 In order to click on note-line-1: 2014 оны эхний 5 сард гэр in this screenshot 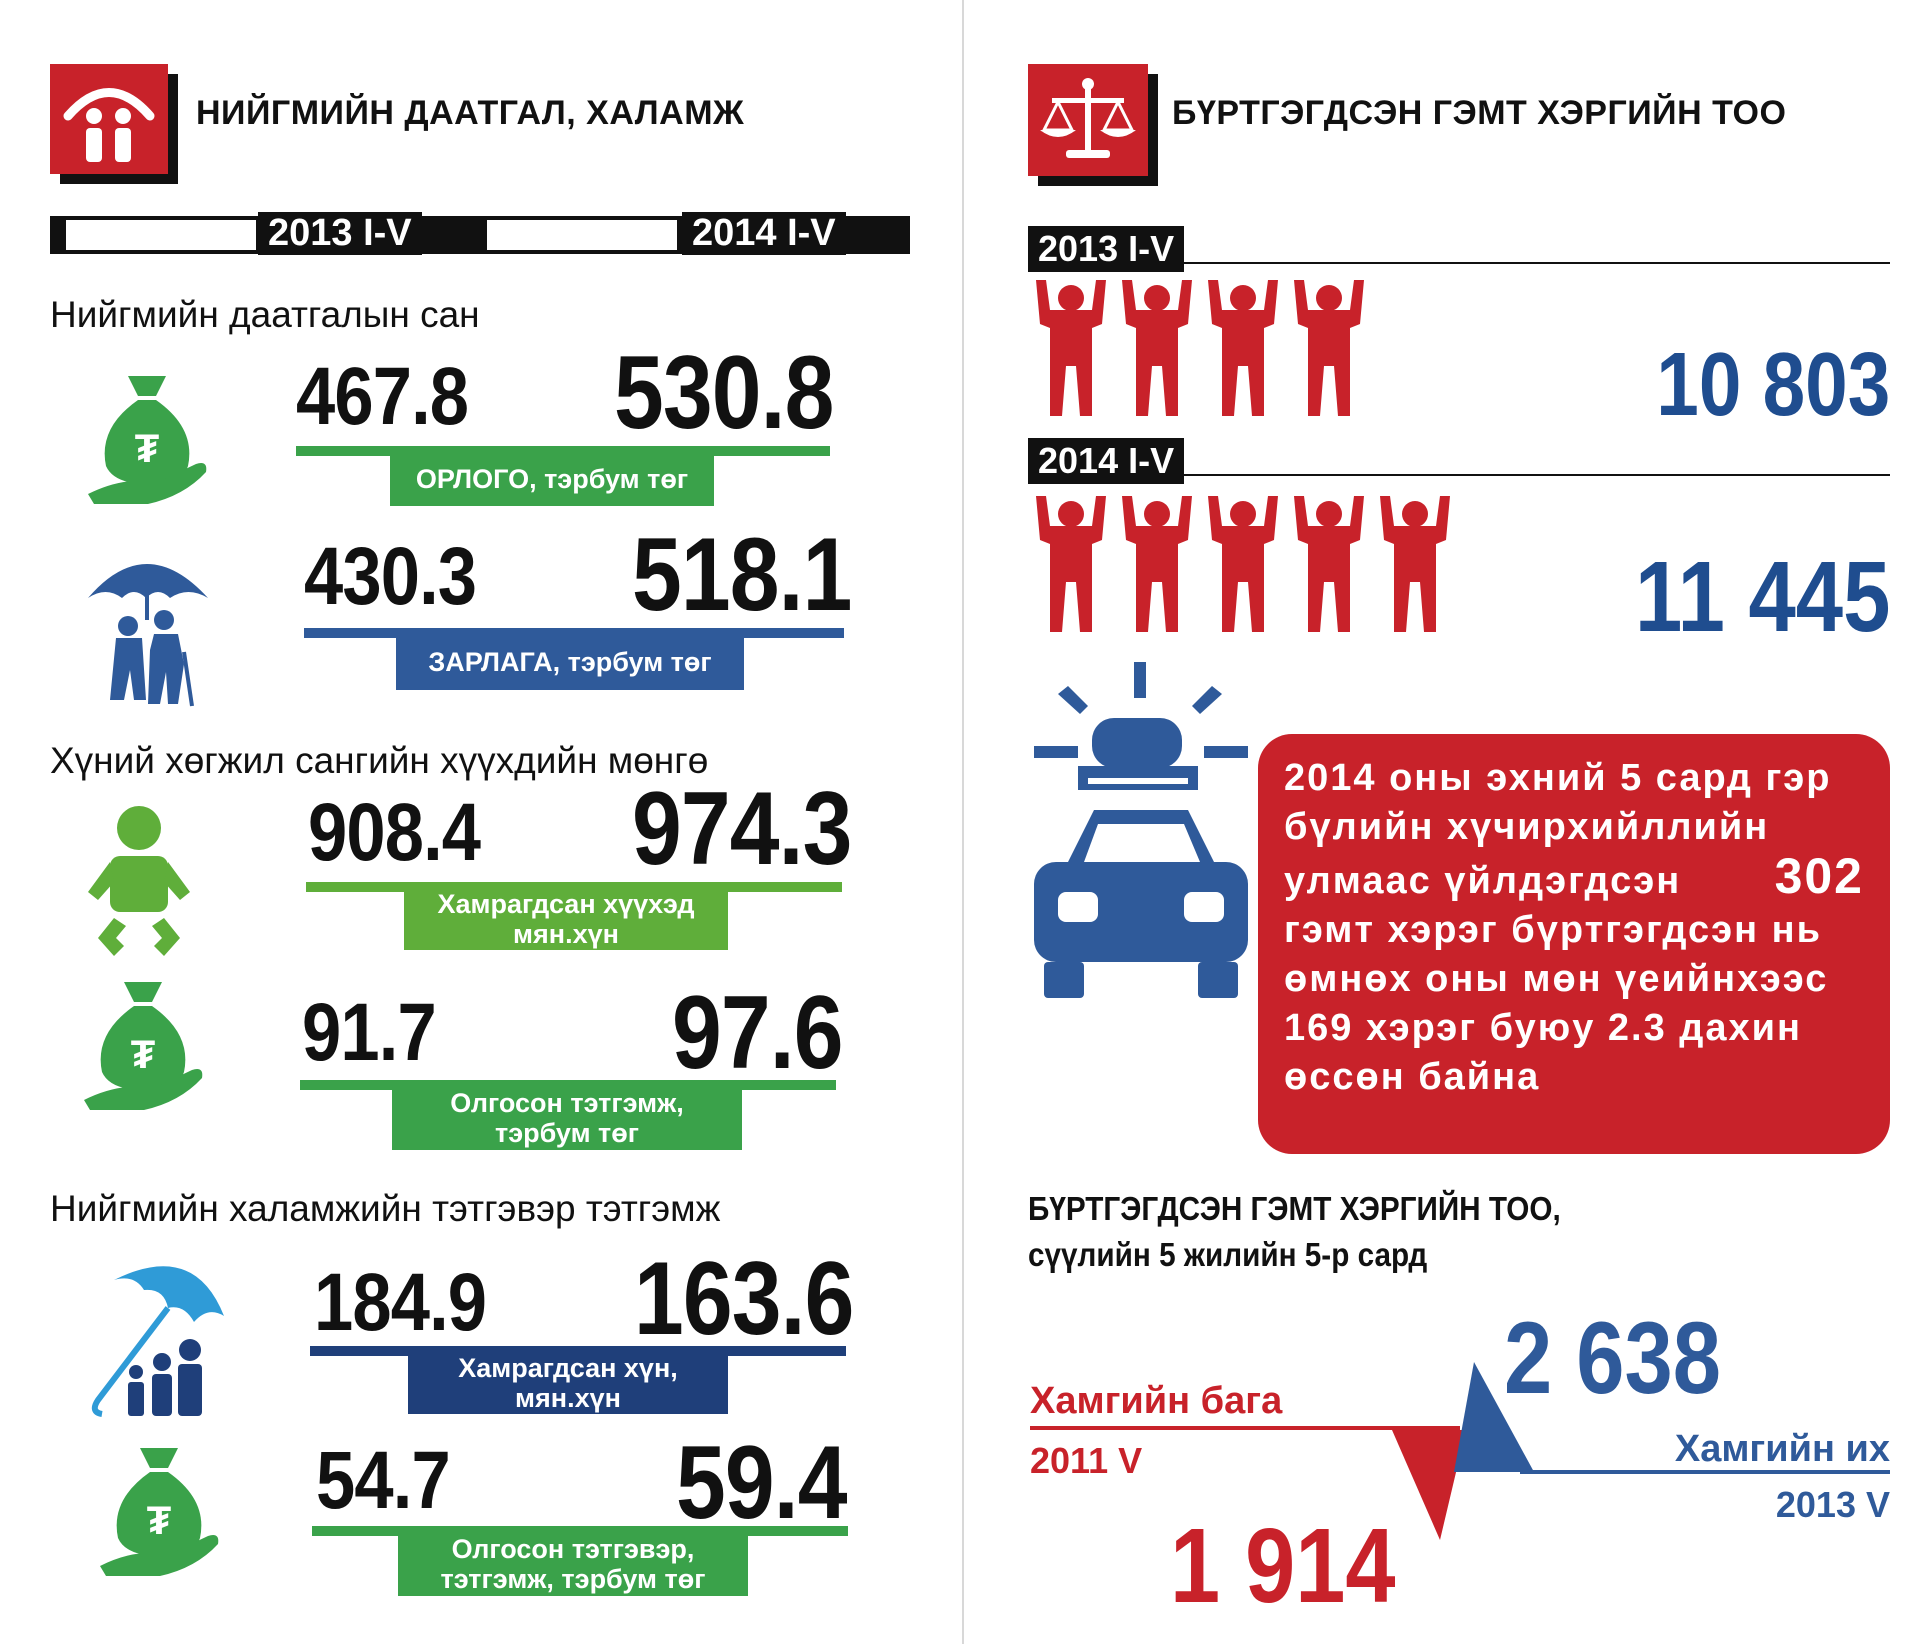, I will do `click(1558, 778)`.